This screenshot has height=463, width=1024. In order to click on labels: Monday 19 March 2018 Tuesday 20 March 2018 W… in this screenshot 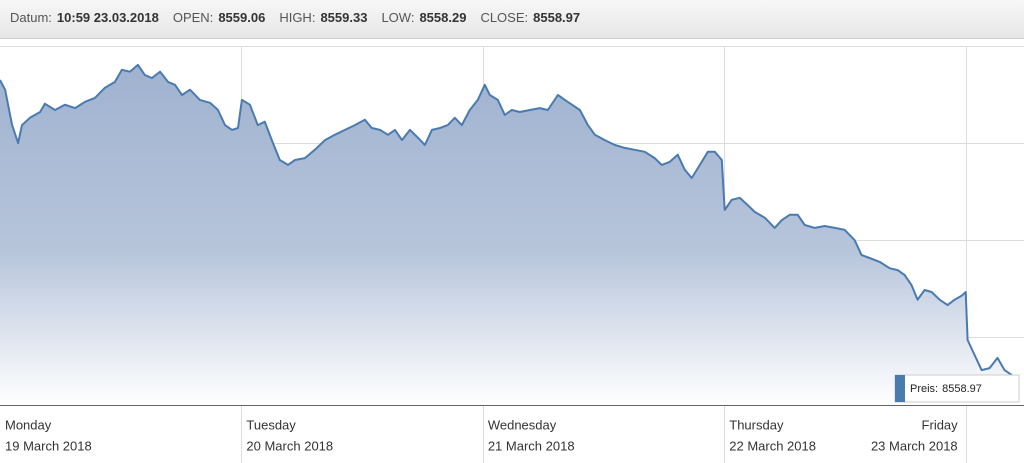, I will do `click(481, 435)`.